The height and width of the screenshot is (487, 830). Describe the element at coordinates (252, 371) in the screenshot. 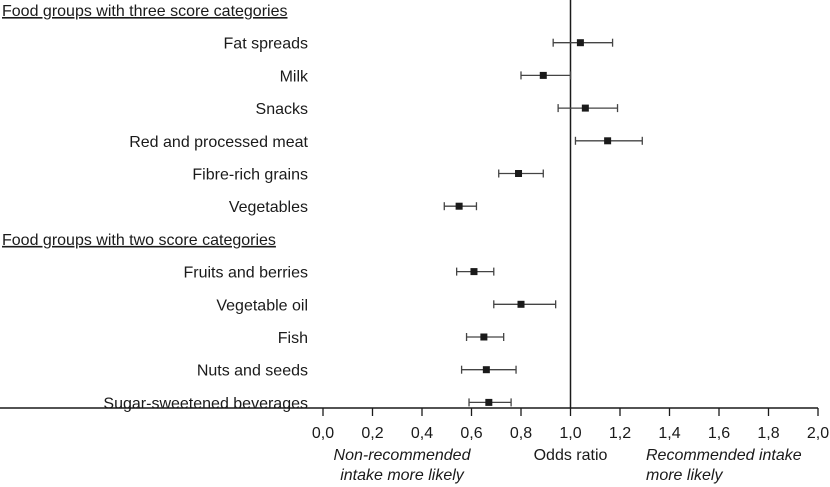

I see `row-label: Nuts and seeds` at that location.